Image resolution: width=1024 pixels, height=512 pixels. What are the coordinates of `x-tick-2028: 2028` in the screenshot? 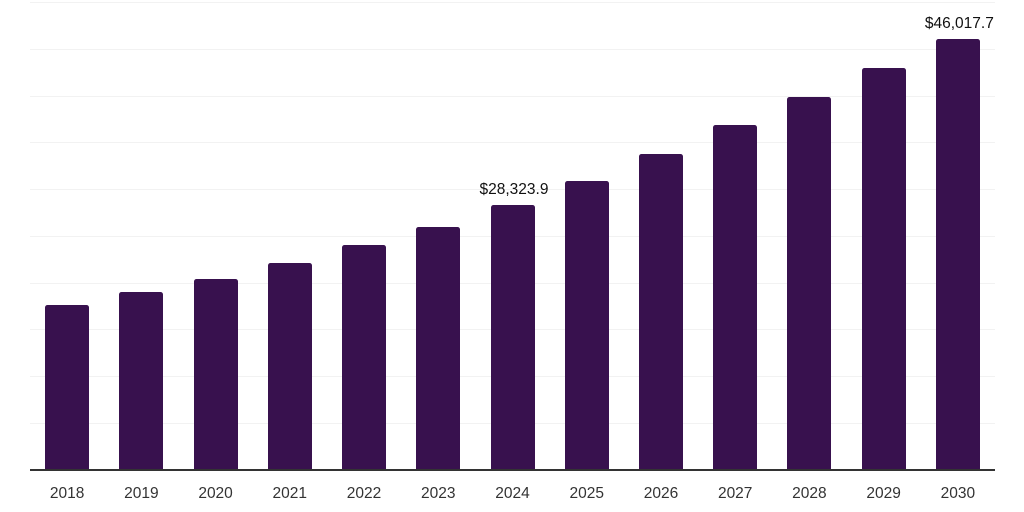 It's located at (809, 493).